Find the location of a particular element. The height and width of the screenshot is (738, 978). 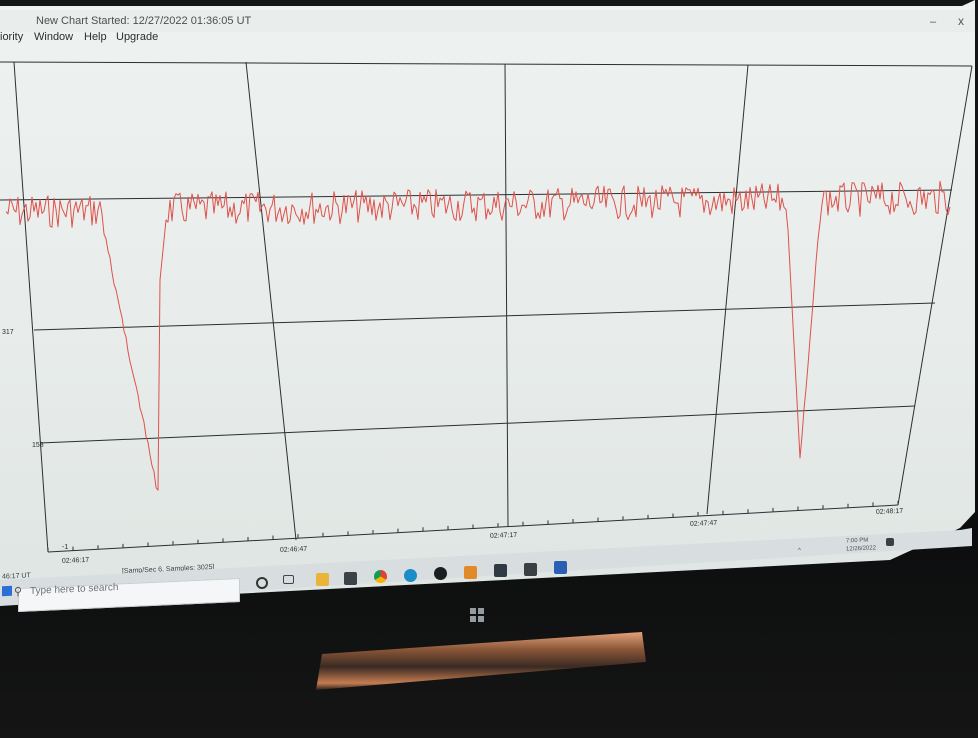

y-tick-label: -1 is located at coordinates (65, 547).